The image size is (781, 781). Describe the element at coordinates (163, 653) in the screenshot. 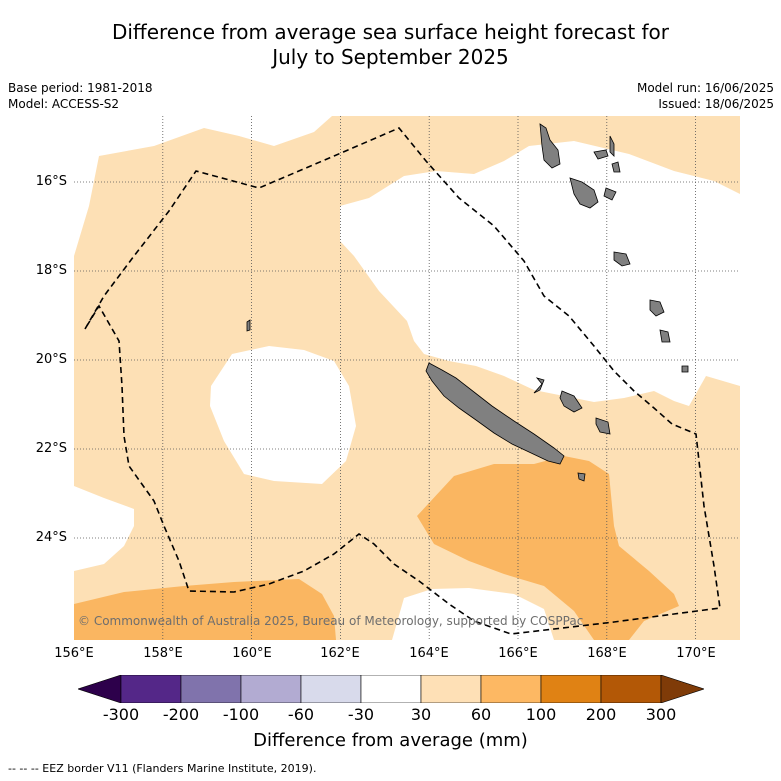

I see `lon-label-158e: 158°E` at that location.